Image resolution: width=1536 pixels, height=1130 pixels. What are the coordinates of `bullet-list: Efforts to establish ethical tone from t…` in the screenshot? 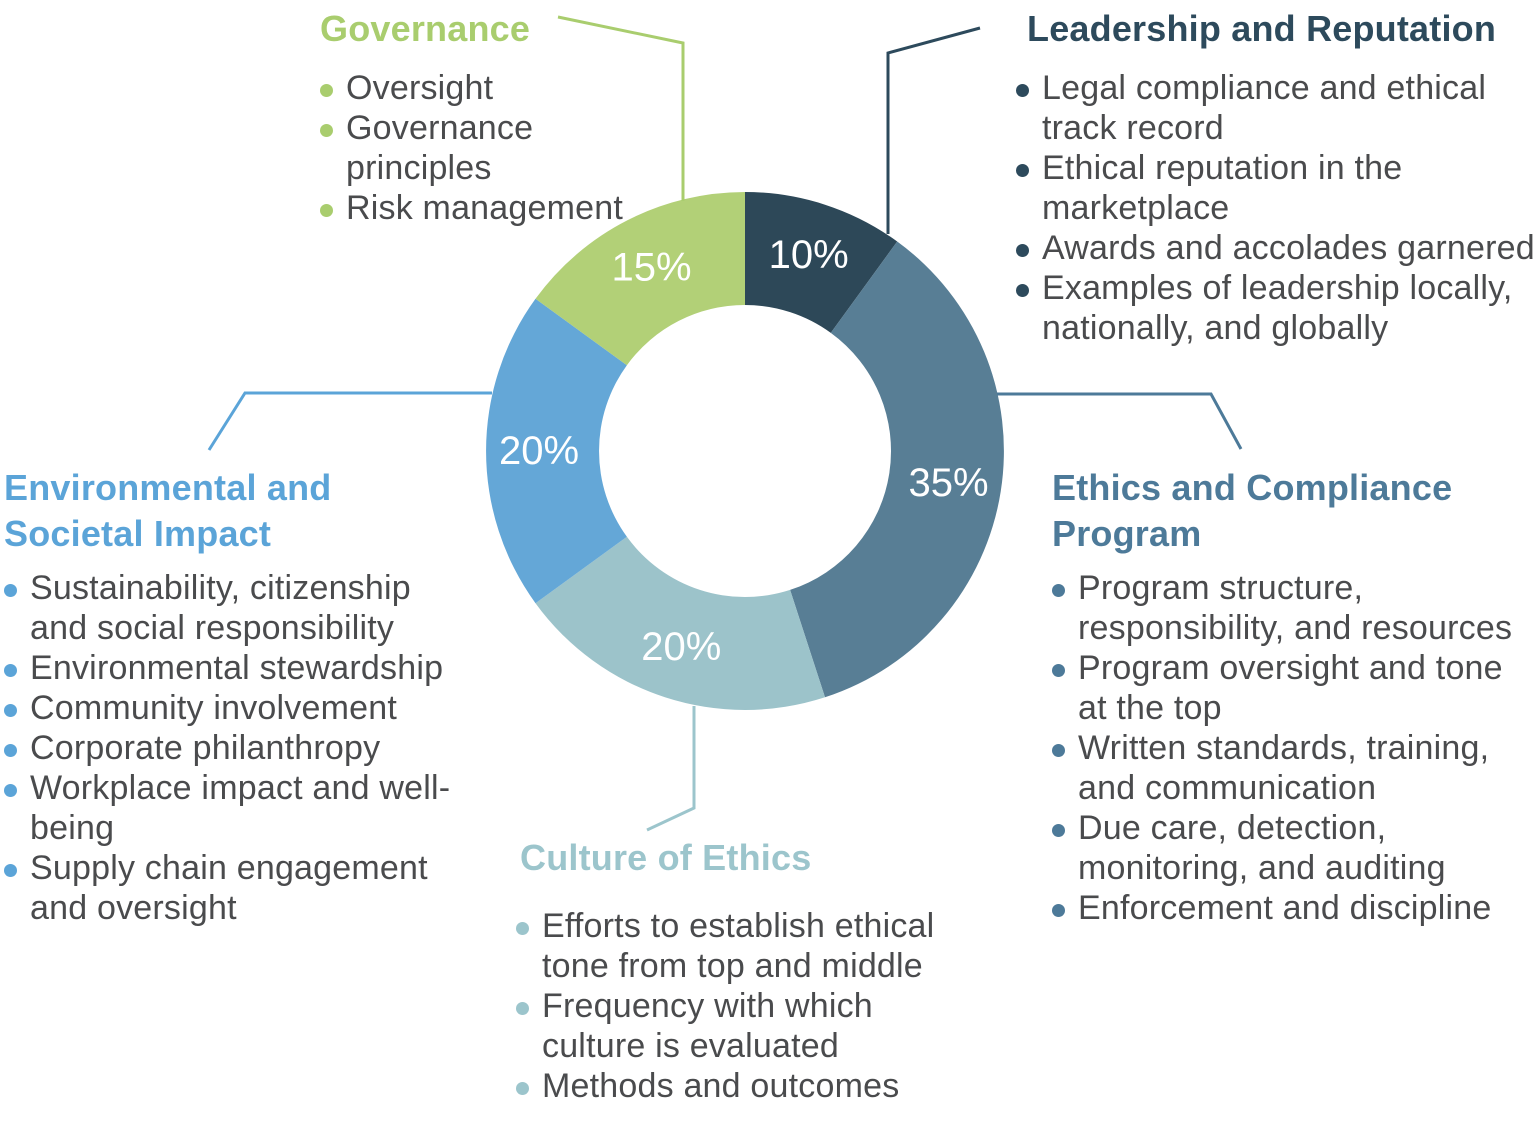 It's located at (751, 1006).